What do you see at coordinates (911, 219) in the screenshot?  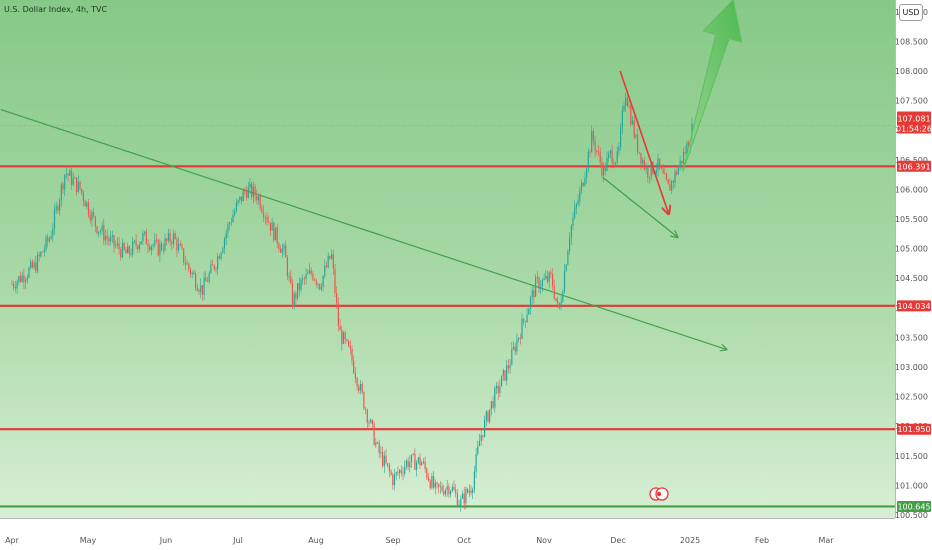 I see `y-tick-label: 105.500` at bounding box center [911, 219].